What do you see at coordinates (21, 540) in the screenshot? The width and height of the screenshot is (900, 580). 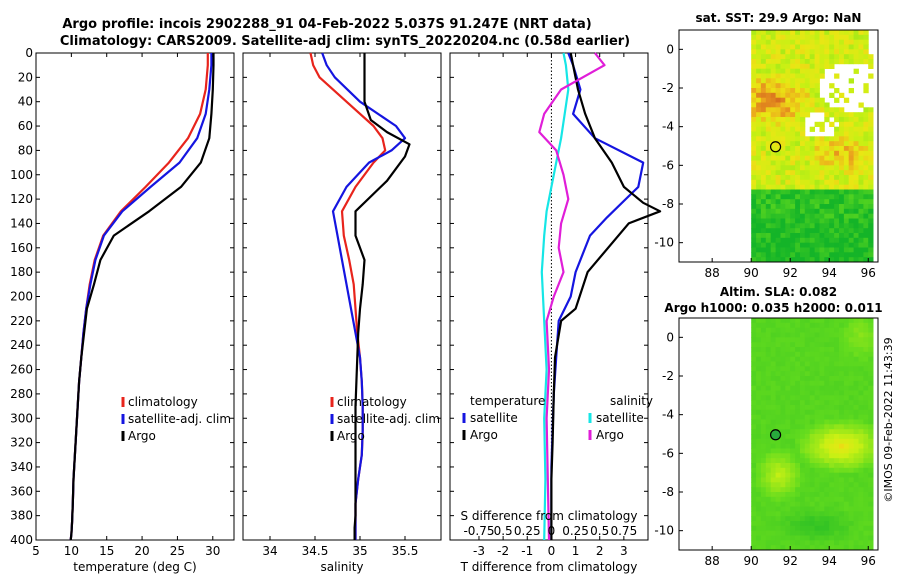 I see `temperature-ytick-label: 400` at bounding box center [21, 540].